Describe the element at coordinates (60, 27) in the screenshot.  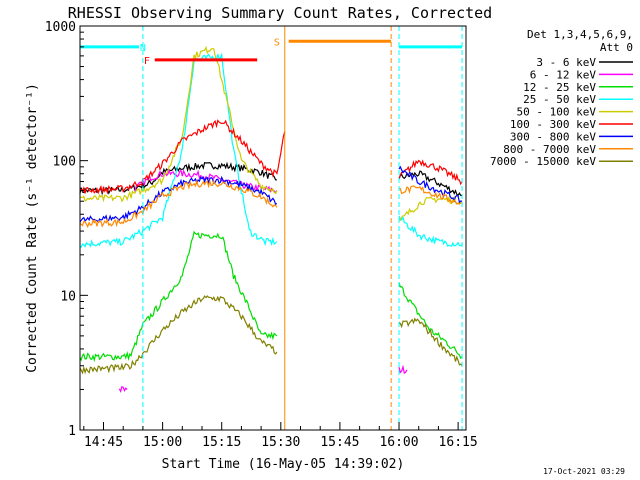
I see `y-tick-label-3: 1000` at that location.